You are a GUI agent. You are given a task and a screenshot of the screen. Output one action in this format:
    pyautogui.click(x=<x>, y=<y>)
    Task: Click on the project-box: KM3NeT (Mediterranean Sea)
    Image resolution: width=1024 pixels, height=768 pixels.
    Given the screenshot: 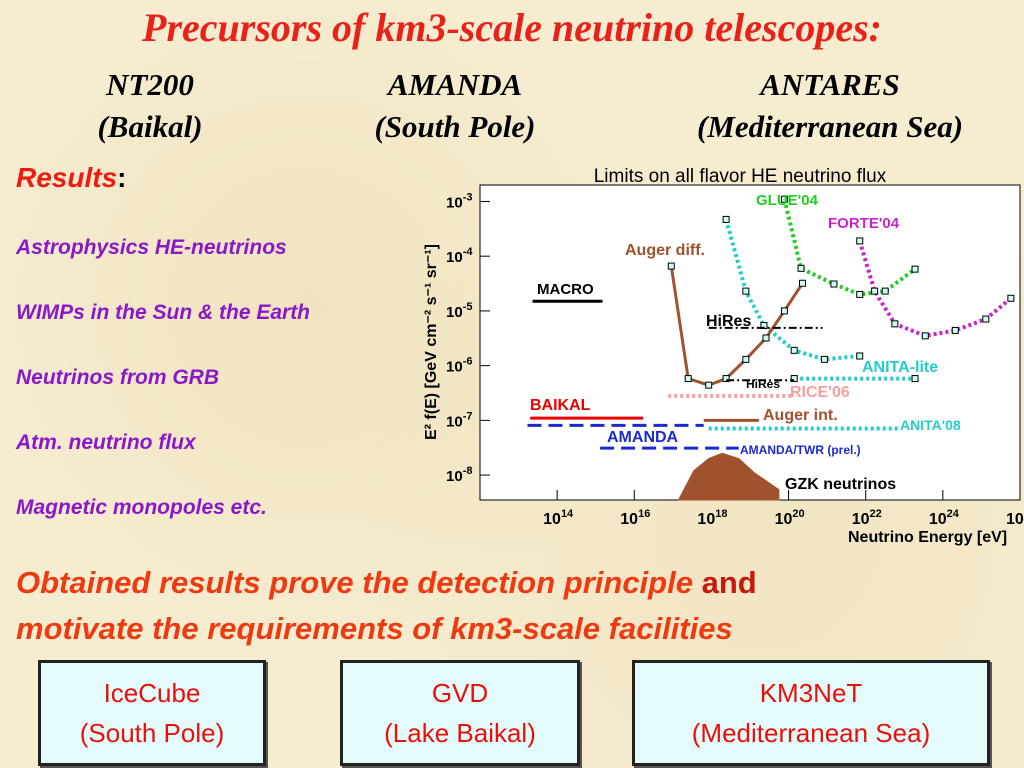 What is the action you would take?
    pyautogui.click(x=811, y=713)
    